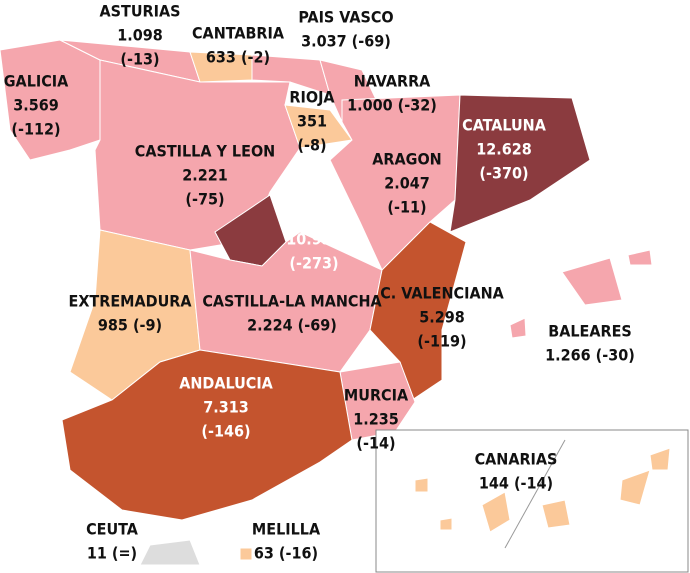  Describe the element at coordinates (441, 341) in the screenshot. I see `region-value: (-119)` at that location.